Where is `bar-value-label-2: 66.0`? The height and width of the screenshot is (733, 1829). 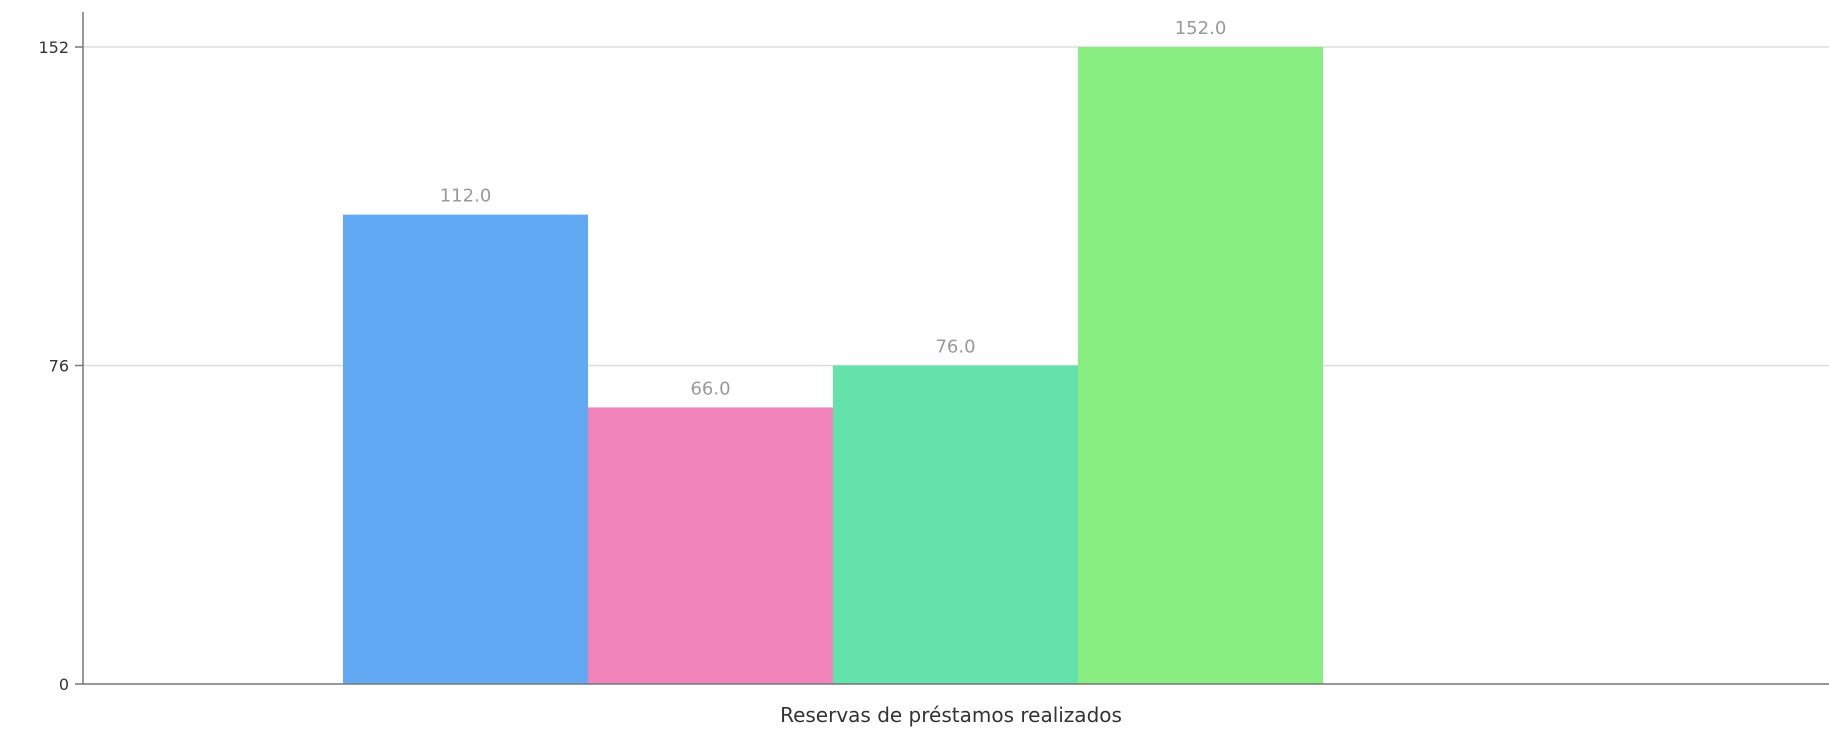 bar-value-label-2: 66.0 is located at coordinates (710, 388).